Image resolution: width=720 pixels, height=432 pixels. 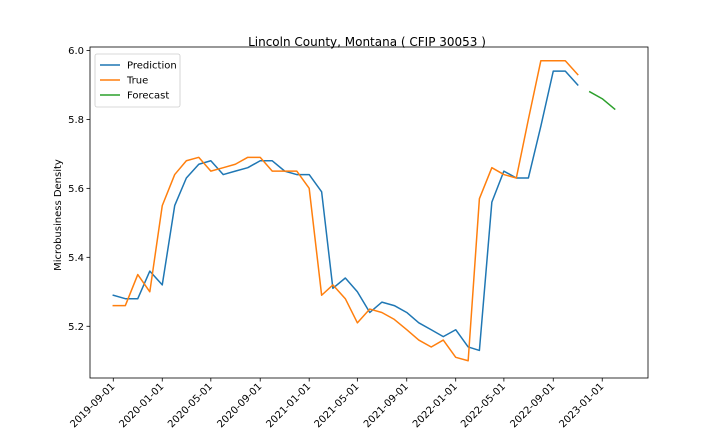 I want to click on series-line-forecast, so click(x=602, y=100).